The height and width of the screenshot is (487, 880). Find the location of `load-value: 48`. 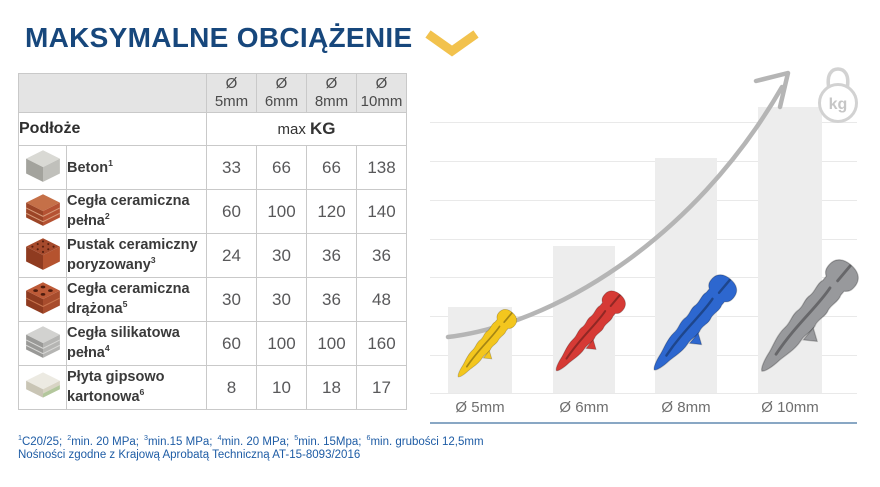

load-value: 48 is located at coordinates (381, 299).